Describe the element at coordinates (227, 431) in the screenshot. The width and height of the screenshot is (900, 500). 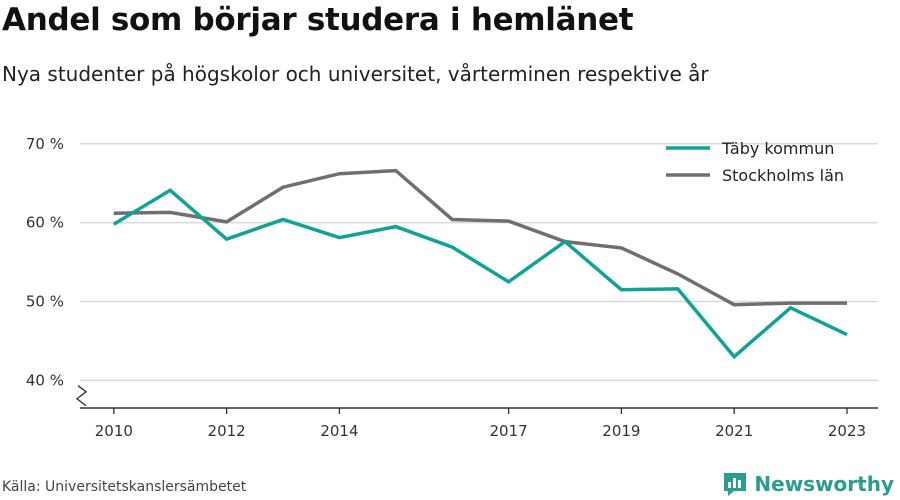
I see `x-tick-label-2012: 2012` at that location.